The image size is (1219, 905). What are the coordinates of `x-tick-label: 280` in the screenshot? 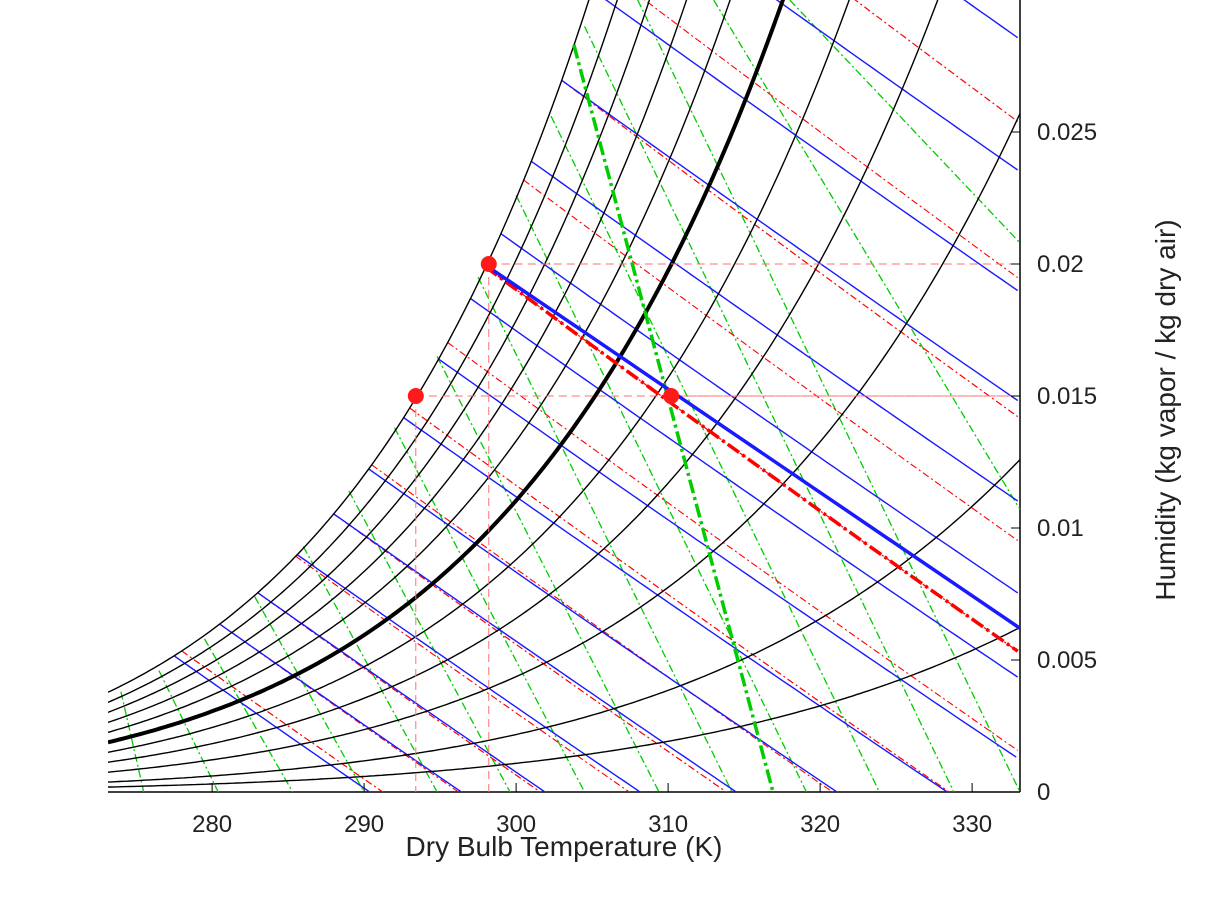 It's located at (212, 824).